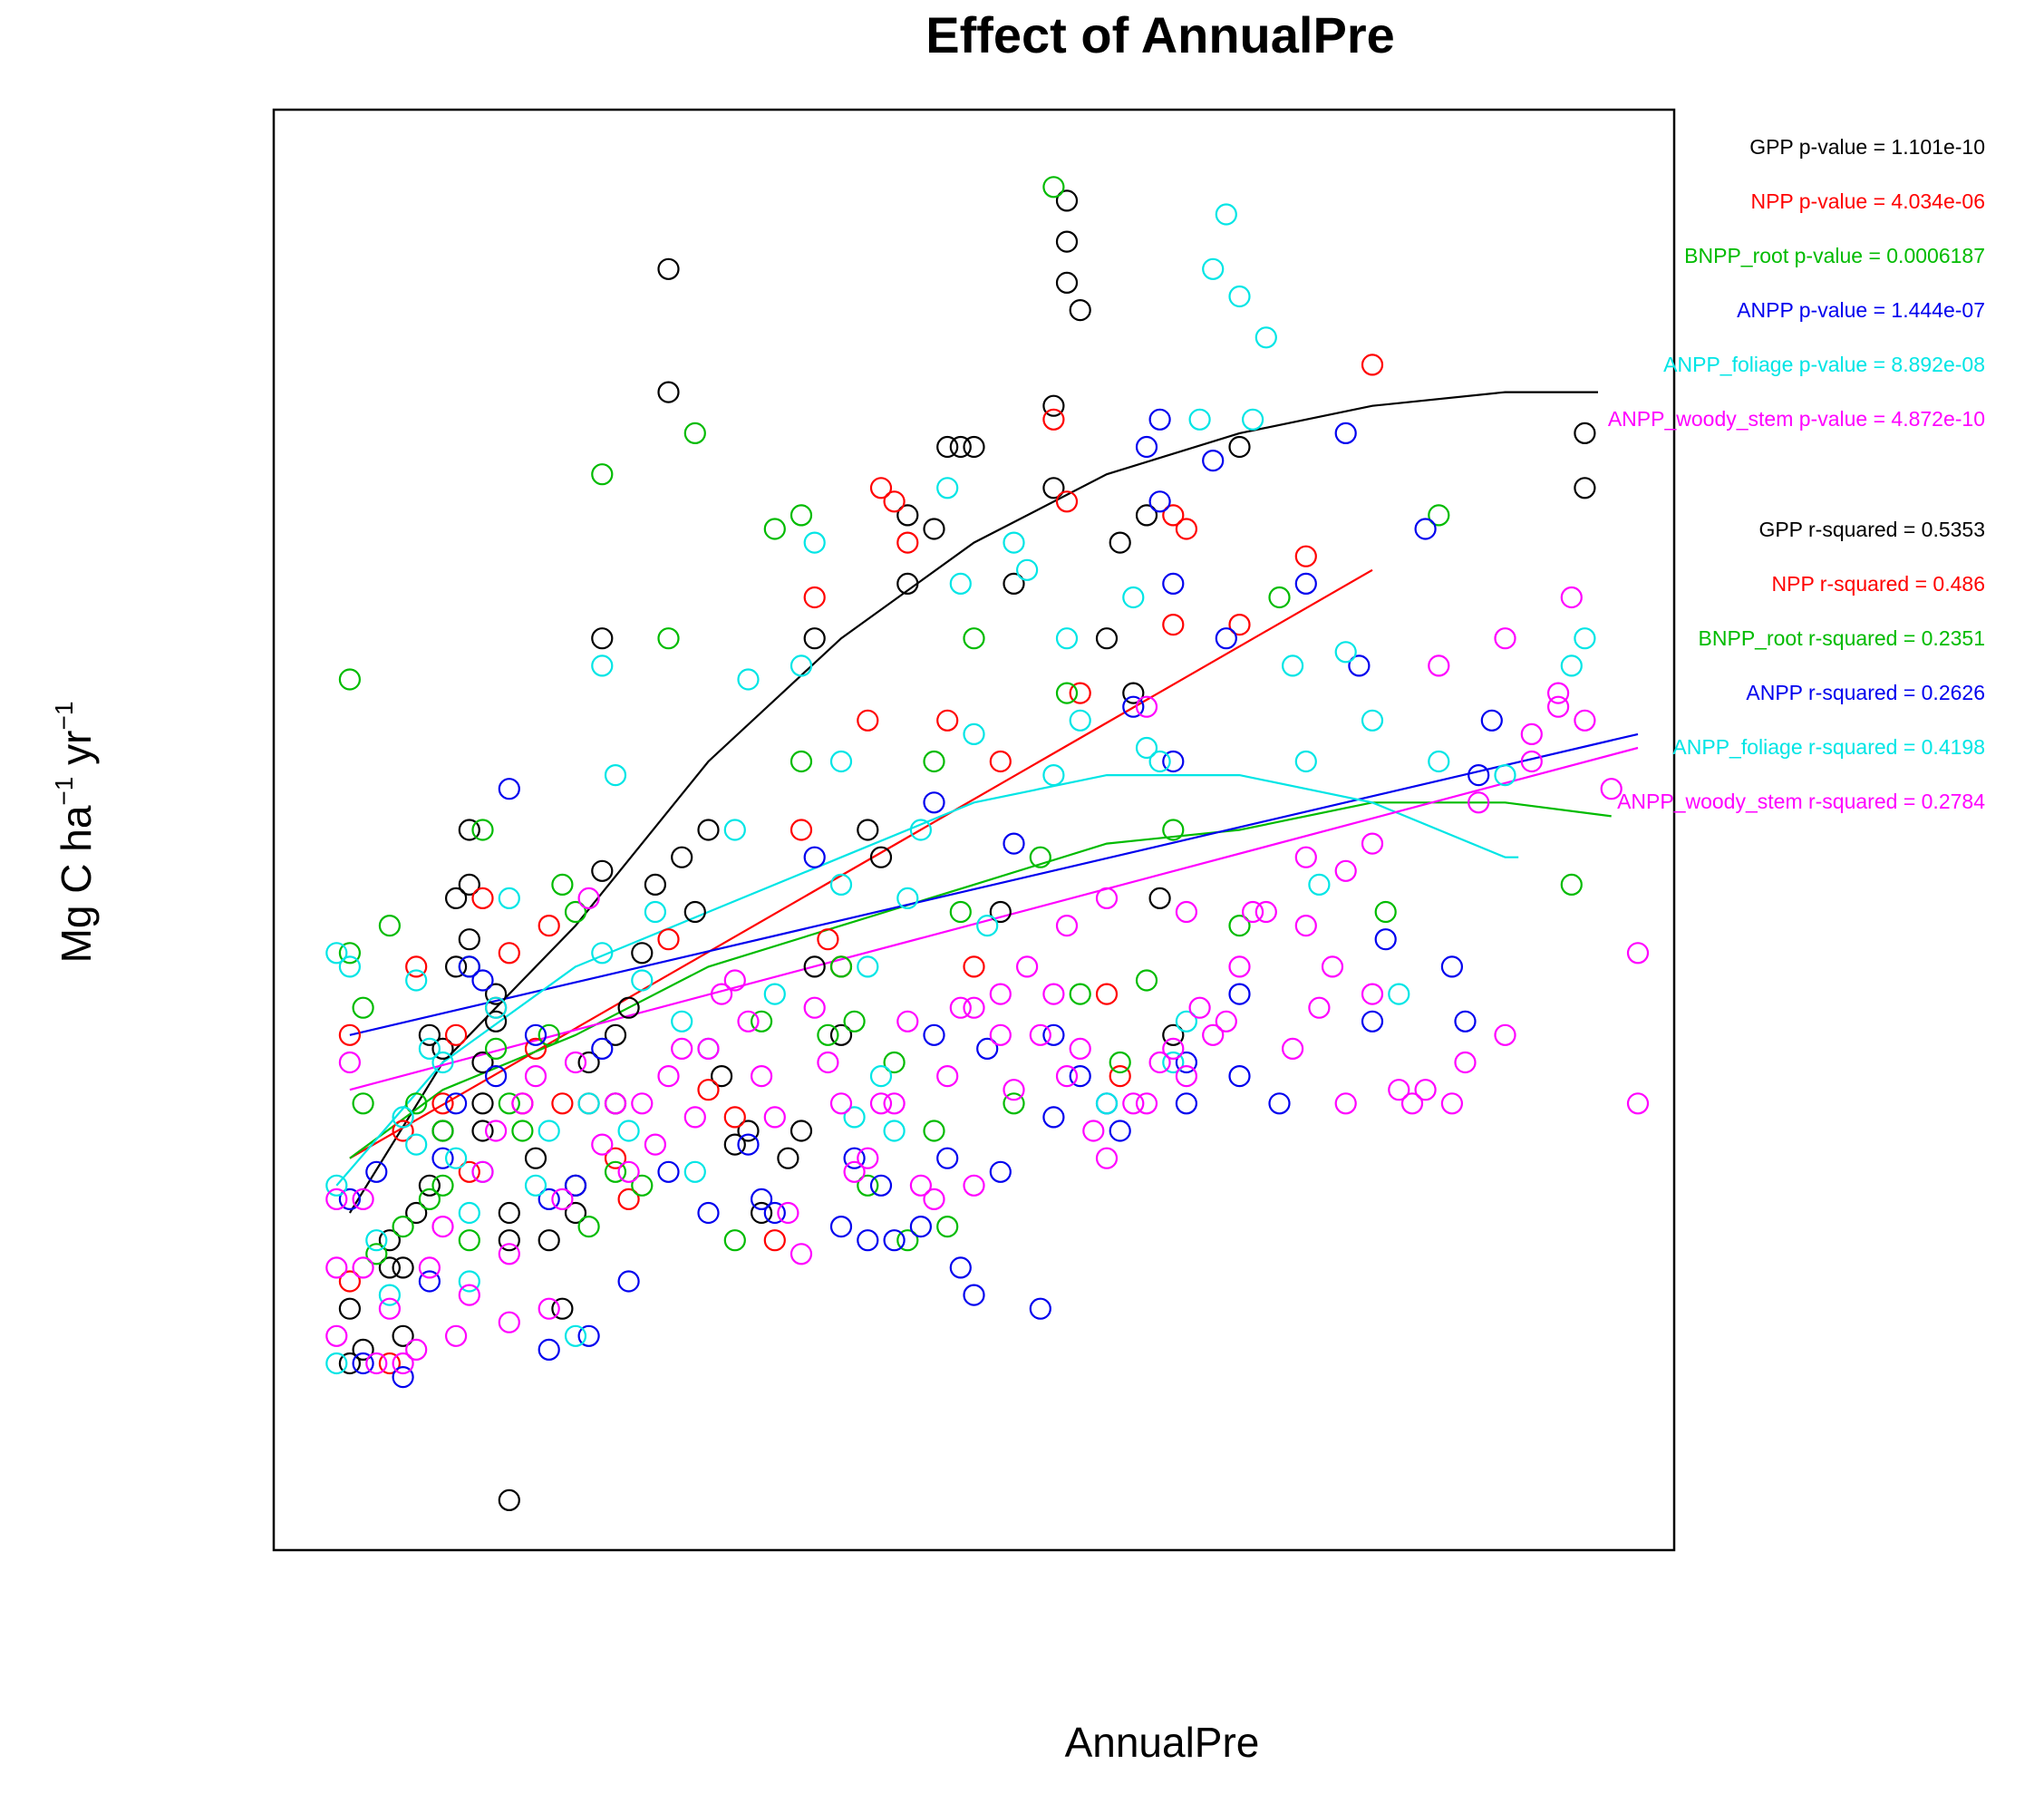 Image resolution: width=2044 pixels, height=1813 pixels. Describe the element at coordinates (1842, 638) in the screenshot. I see `annotation-8: BNPP_root r-squared = 0.2351` at that location.